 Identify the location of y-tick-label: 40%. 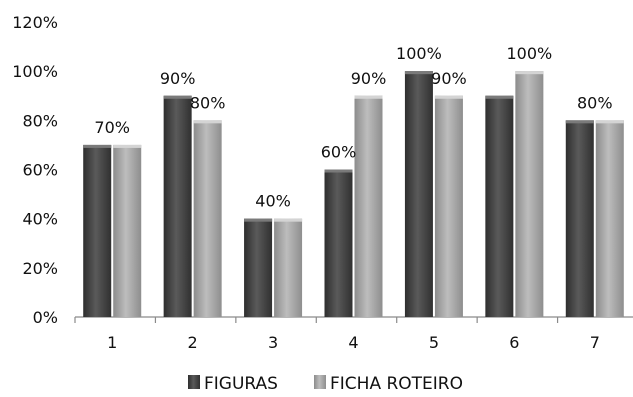
(40, 219).